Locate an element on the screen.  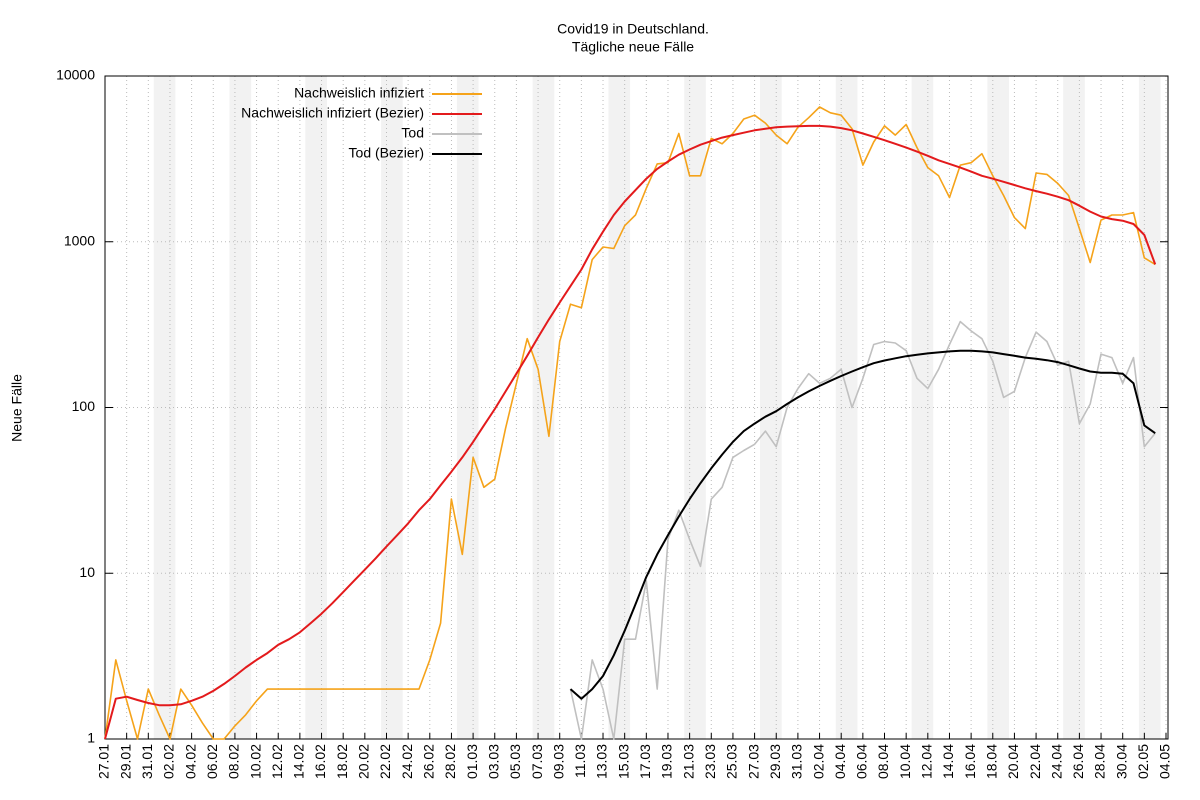
x-tick-label: 29.03 is located at coordinates (775, 761).